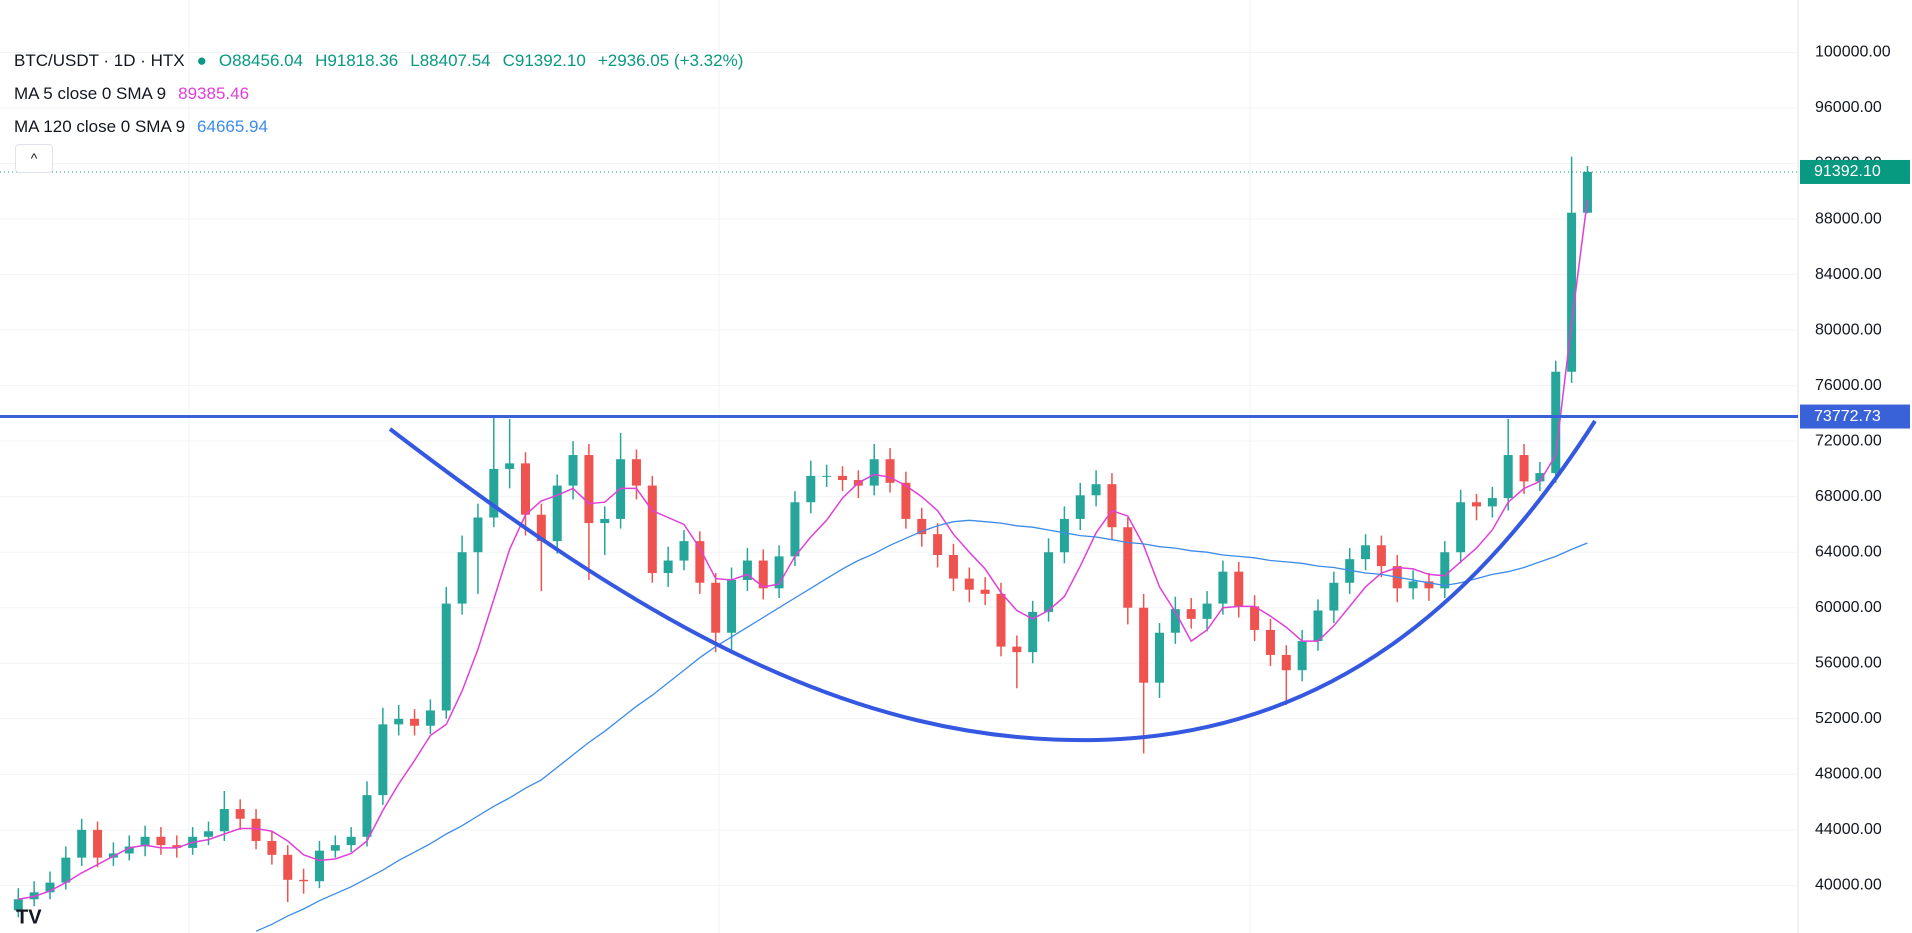 The height and width of the screenshot is (933, 1912). Describe the element at coordinates (34, 158) in the screenshot. I see `collapse-button: ^` at that location.